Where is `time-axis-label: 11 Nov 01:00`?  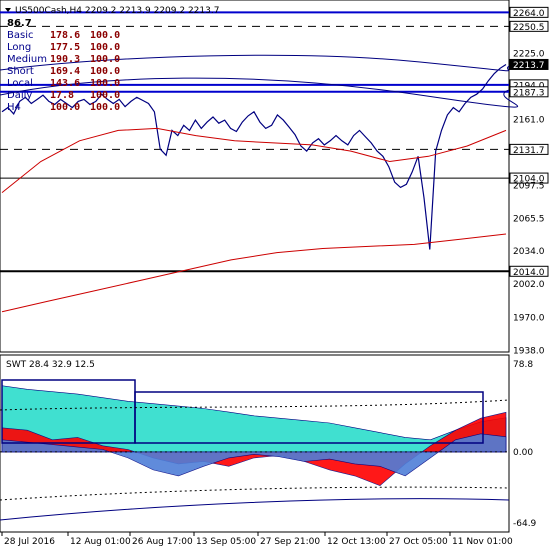 time-axis-label: 11 Nov 01:00 is located at coordinates (482, 542).